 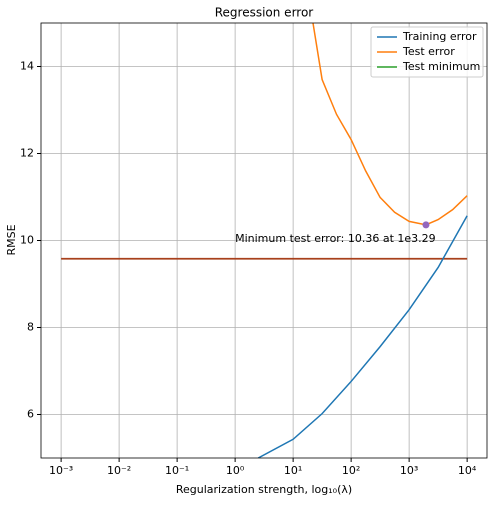 What do you see at coordinates (264, 13) in the screenshot?
I see `chart-title: Regression error` at bounding box center [264, 13].